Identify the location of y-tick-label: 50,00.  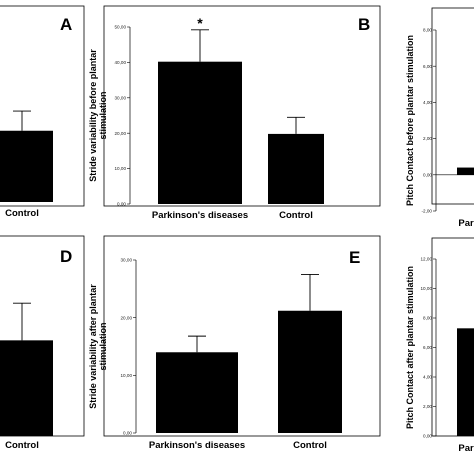
(121, 27).